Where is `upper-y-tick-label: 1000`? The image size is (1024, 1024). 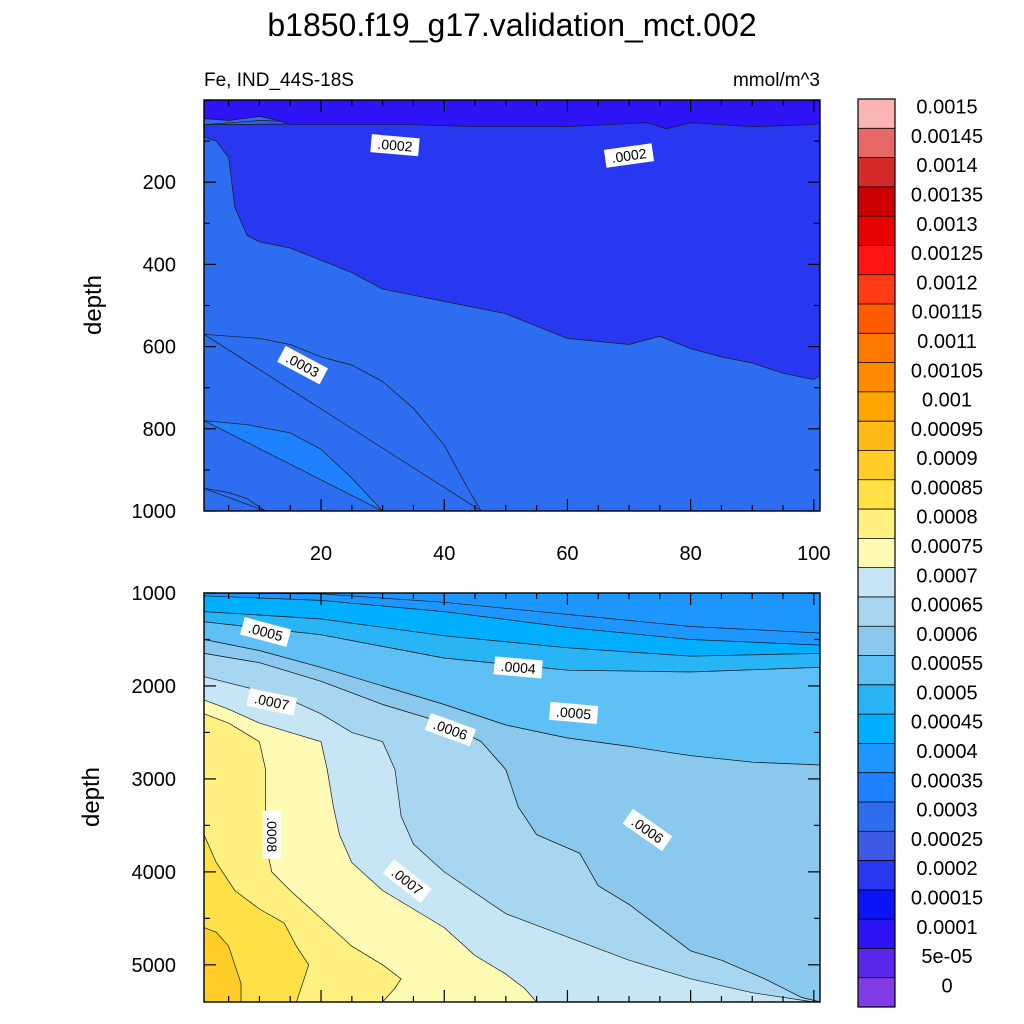
upper-y-tick-label: 1000 is located at coordinates (154, 512).